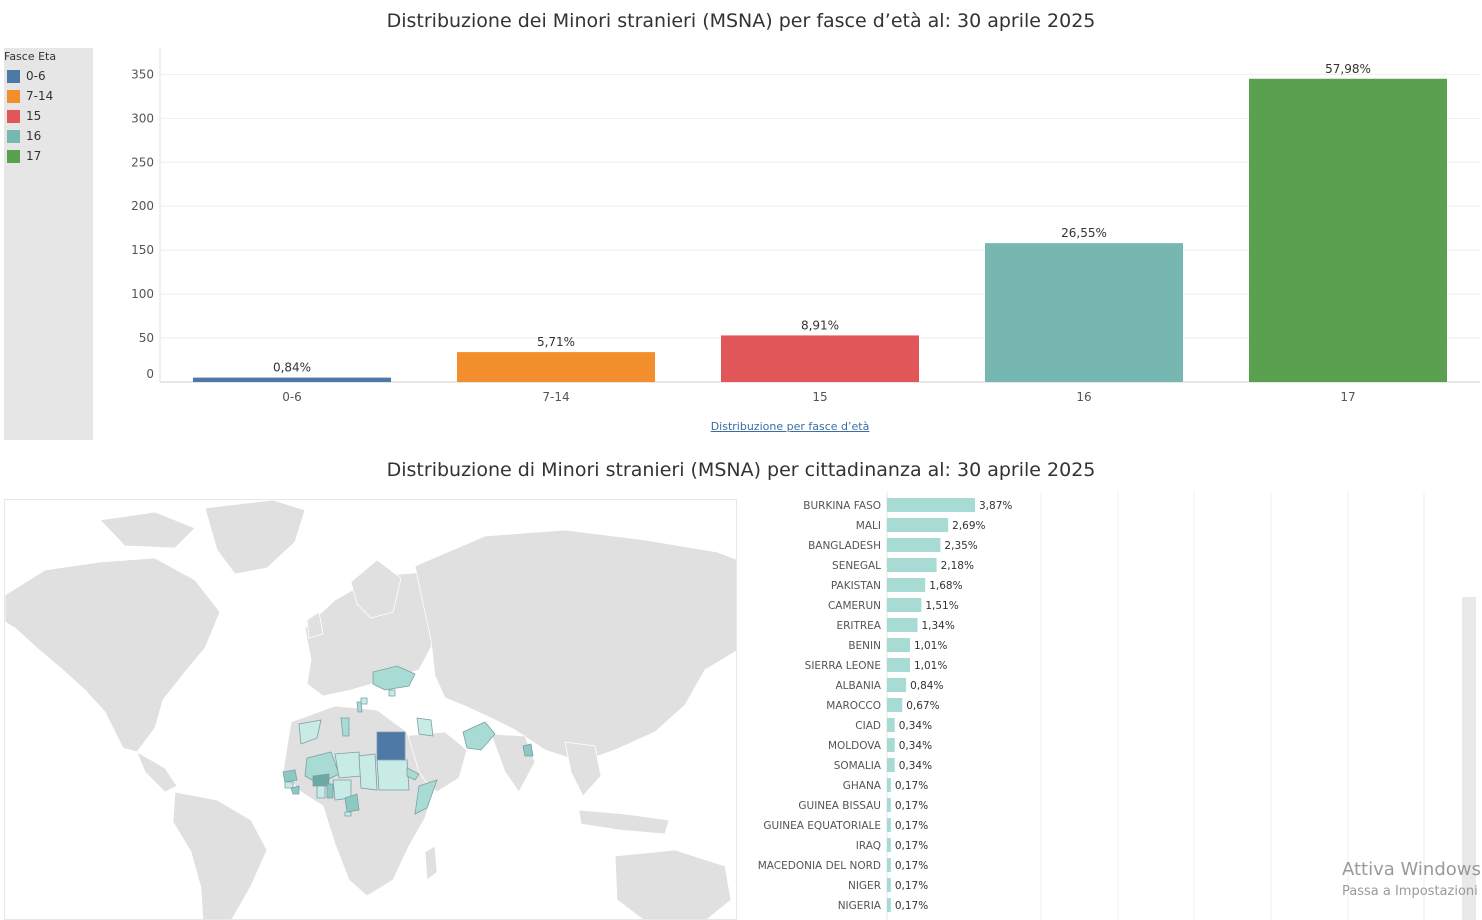 Image resolution: width=1482 pixels, height=920 pixels. What do you see at coordinates (957, 566) in the screenshot?
I see `country-data-label: 2,18%` at bounding box center [957, 566].